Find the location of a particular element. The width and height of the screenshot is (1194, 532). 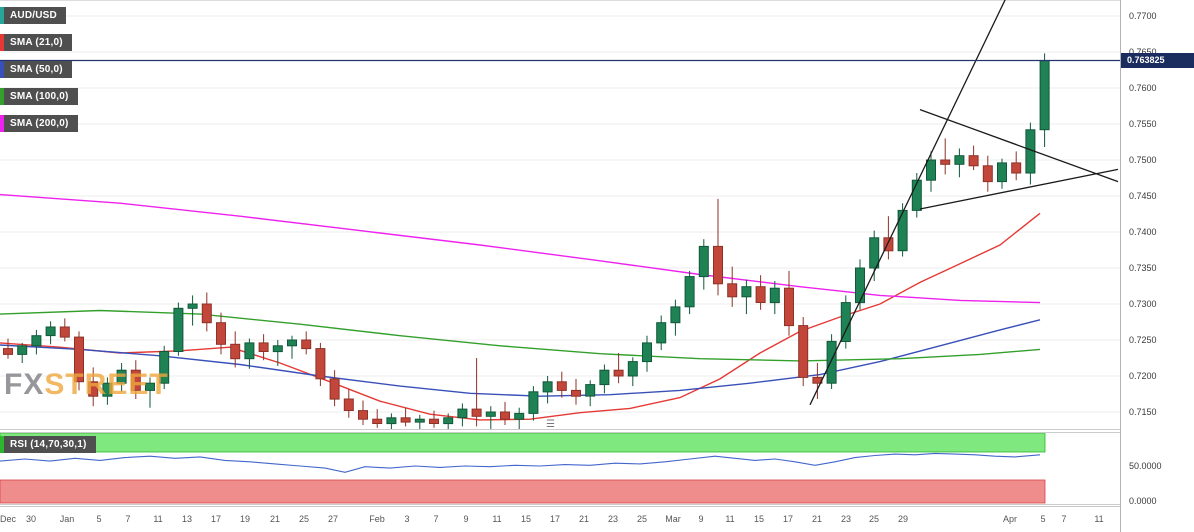

legend-item-label: SMA (50,0) is located at coordinates (38, 69).